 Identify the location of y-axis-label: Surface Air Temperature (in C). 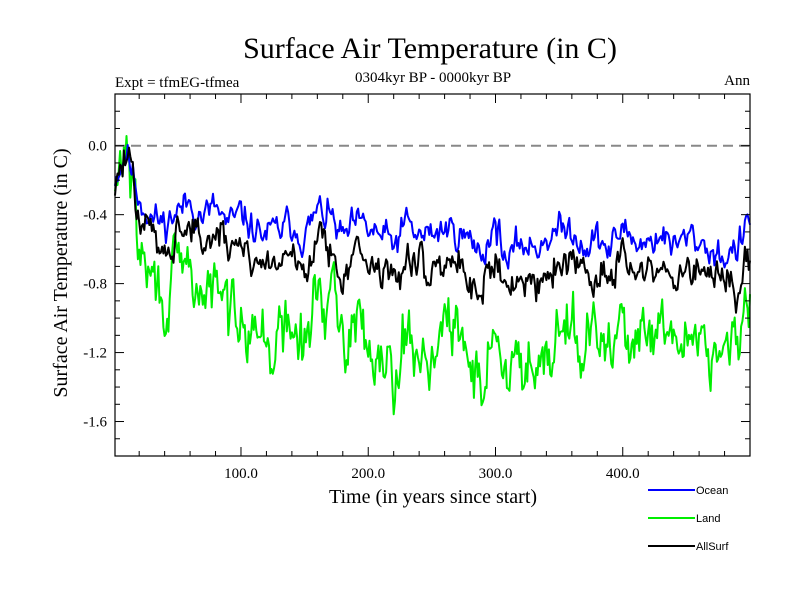
(61, 272).